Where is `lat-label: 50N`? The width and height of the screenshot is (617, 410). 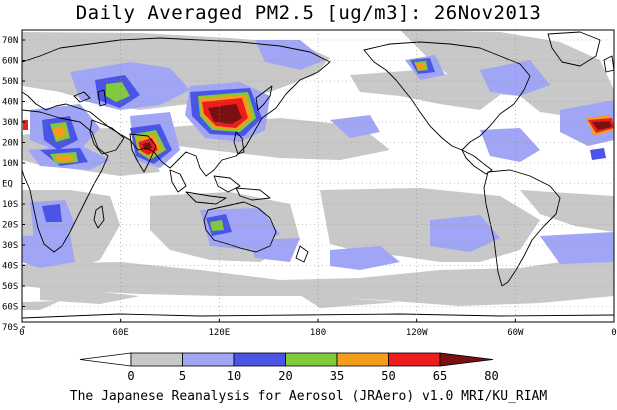 lat-label: 50N is located at coordinates (10, 82).